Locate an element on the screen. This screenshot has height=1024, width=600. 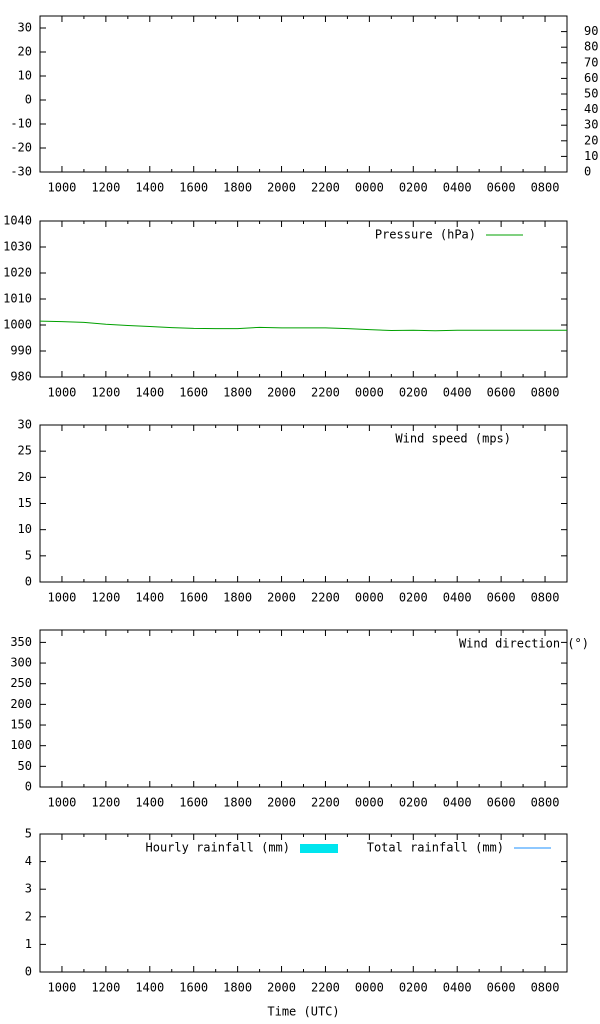
y2-tick-label: 80 is located at coordinates (591, 47).